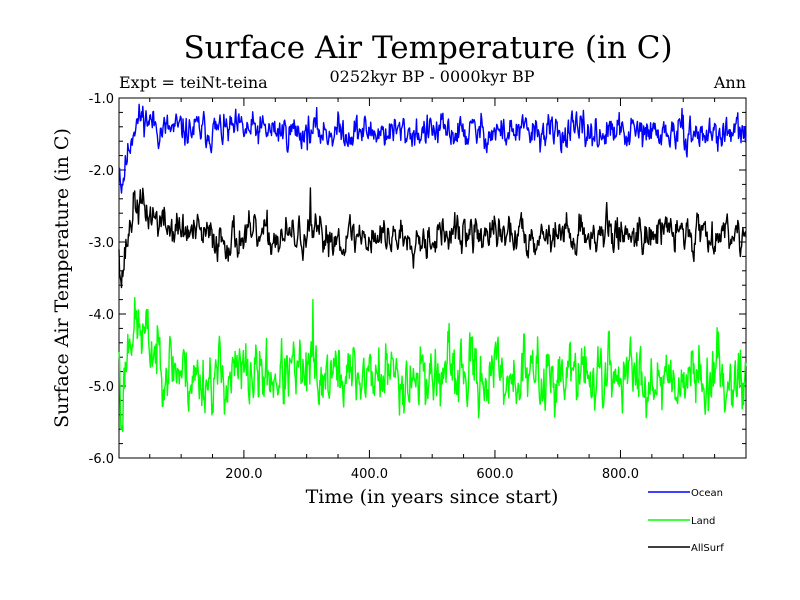 Image resolution: width=800 pixels, height=600 pixels. Describe the element at coordinates (432, 148) in the screenshot. I see `series-line-ocean` at that location.